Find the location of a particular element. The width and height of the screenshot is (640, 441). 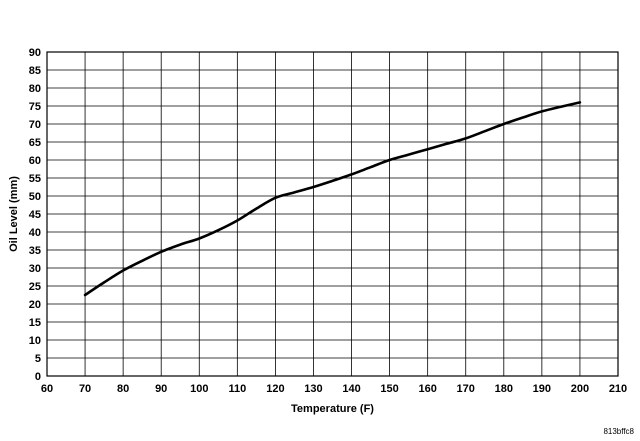

x-tick-label: 130 is located at coordinates (313, 389).